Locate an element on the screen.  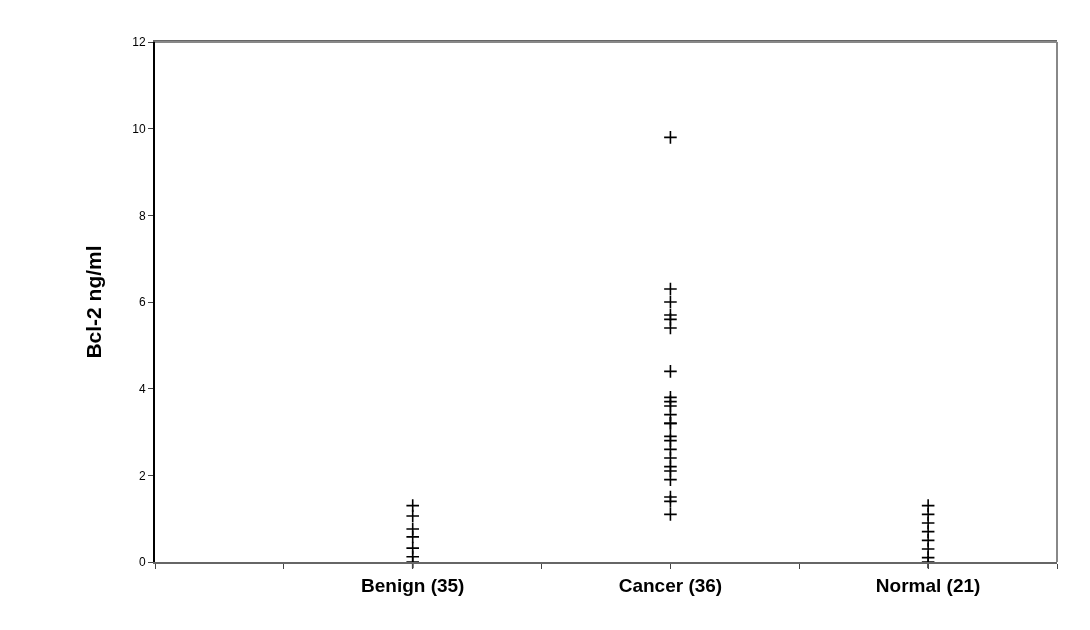
y-tick-label: 12 is located at coordinates (139, 42).